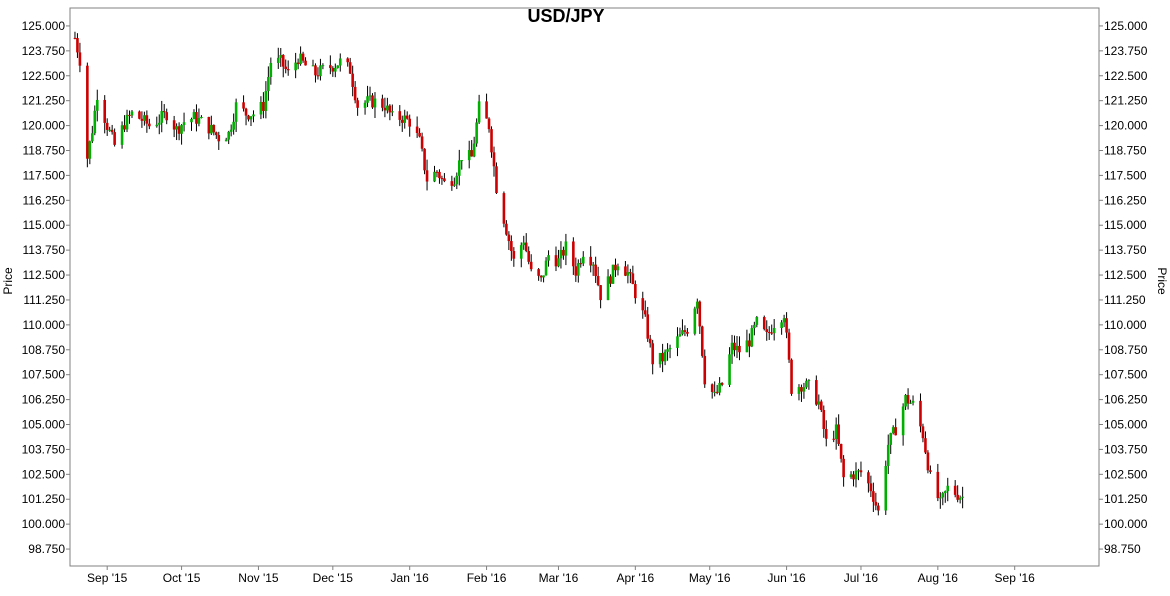 This screenshot has height=596, width=1170. What do you see at coordinates (1126, 126) in the screenshot?
I see `y-tick-label-right: 120.000` at bounding box center [1126, 126].